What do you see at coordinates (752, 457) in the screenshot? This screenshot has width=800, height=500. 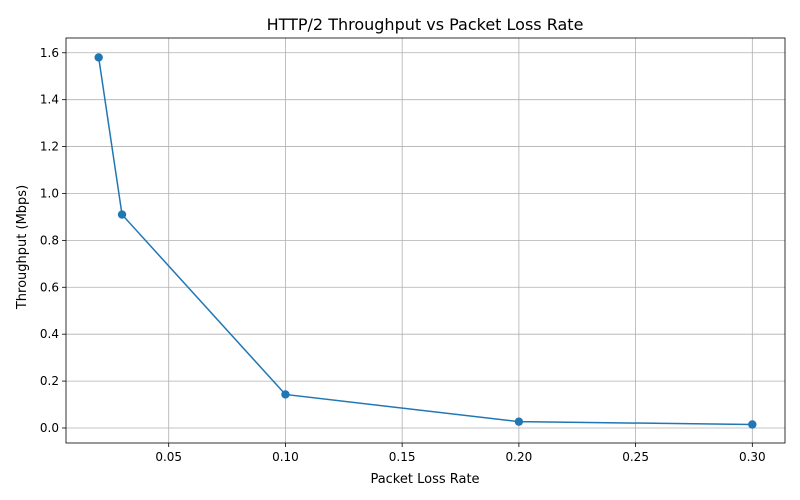 I see `x-tick-label: 0.30` at bounding box center [752, 457].